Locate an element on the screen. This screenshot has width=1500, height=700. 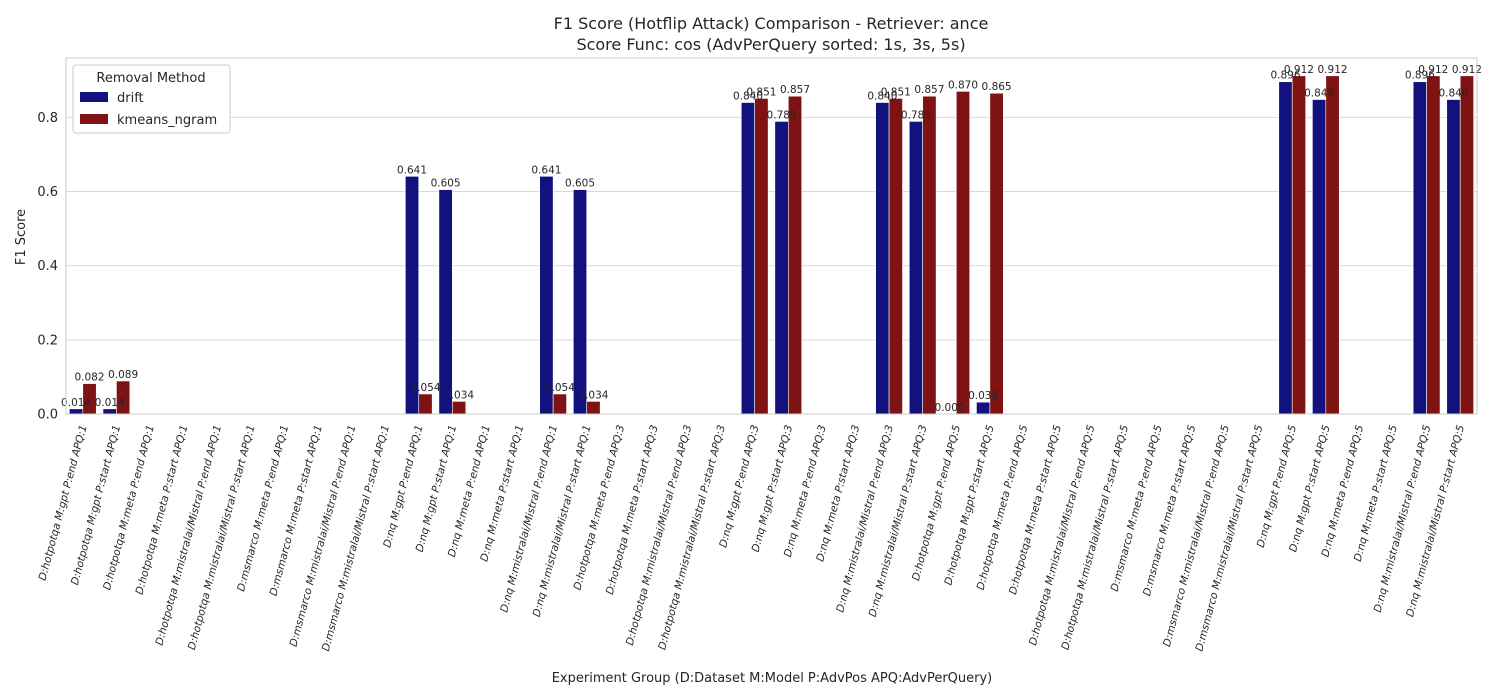
legend: Removal Method drift kmeans_ngram is located at coordinates (151, 99).